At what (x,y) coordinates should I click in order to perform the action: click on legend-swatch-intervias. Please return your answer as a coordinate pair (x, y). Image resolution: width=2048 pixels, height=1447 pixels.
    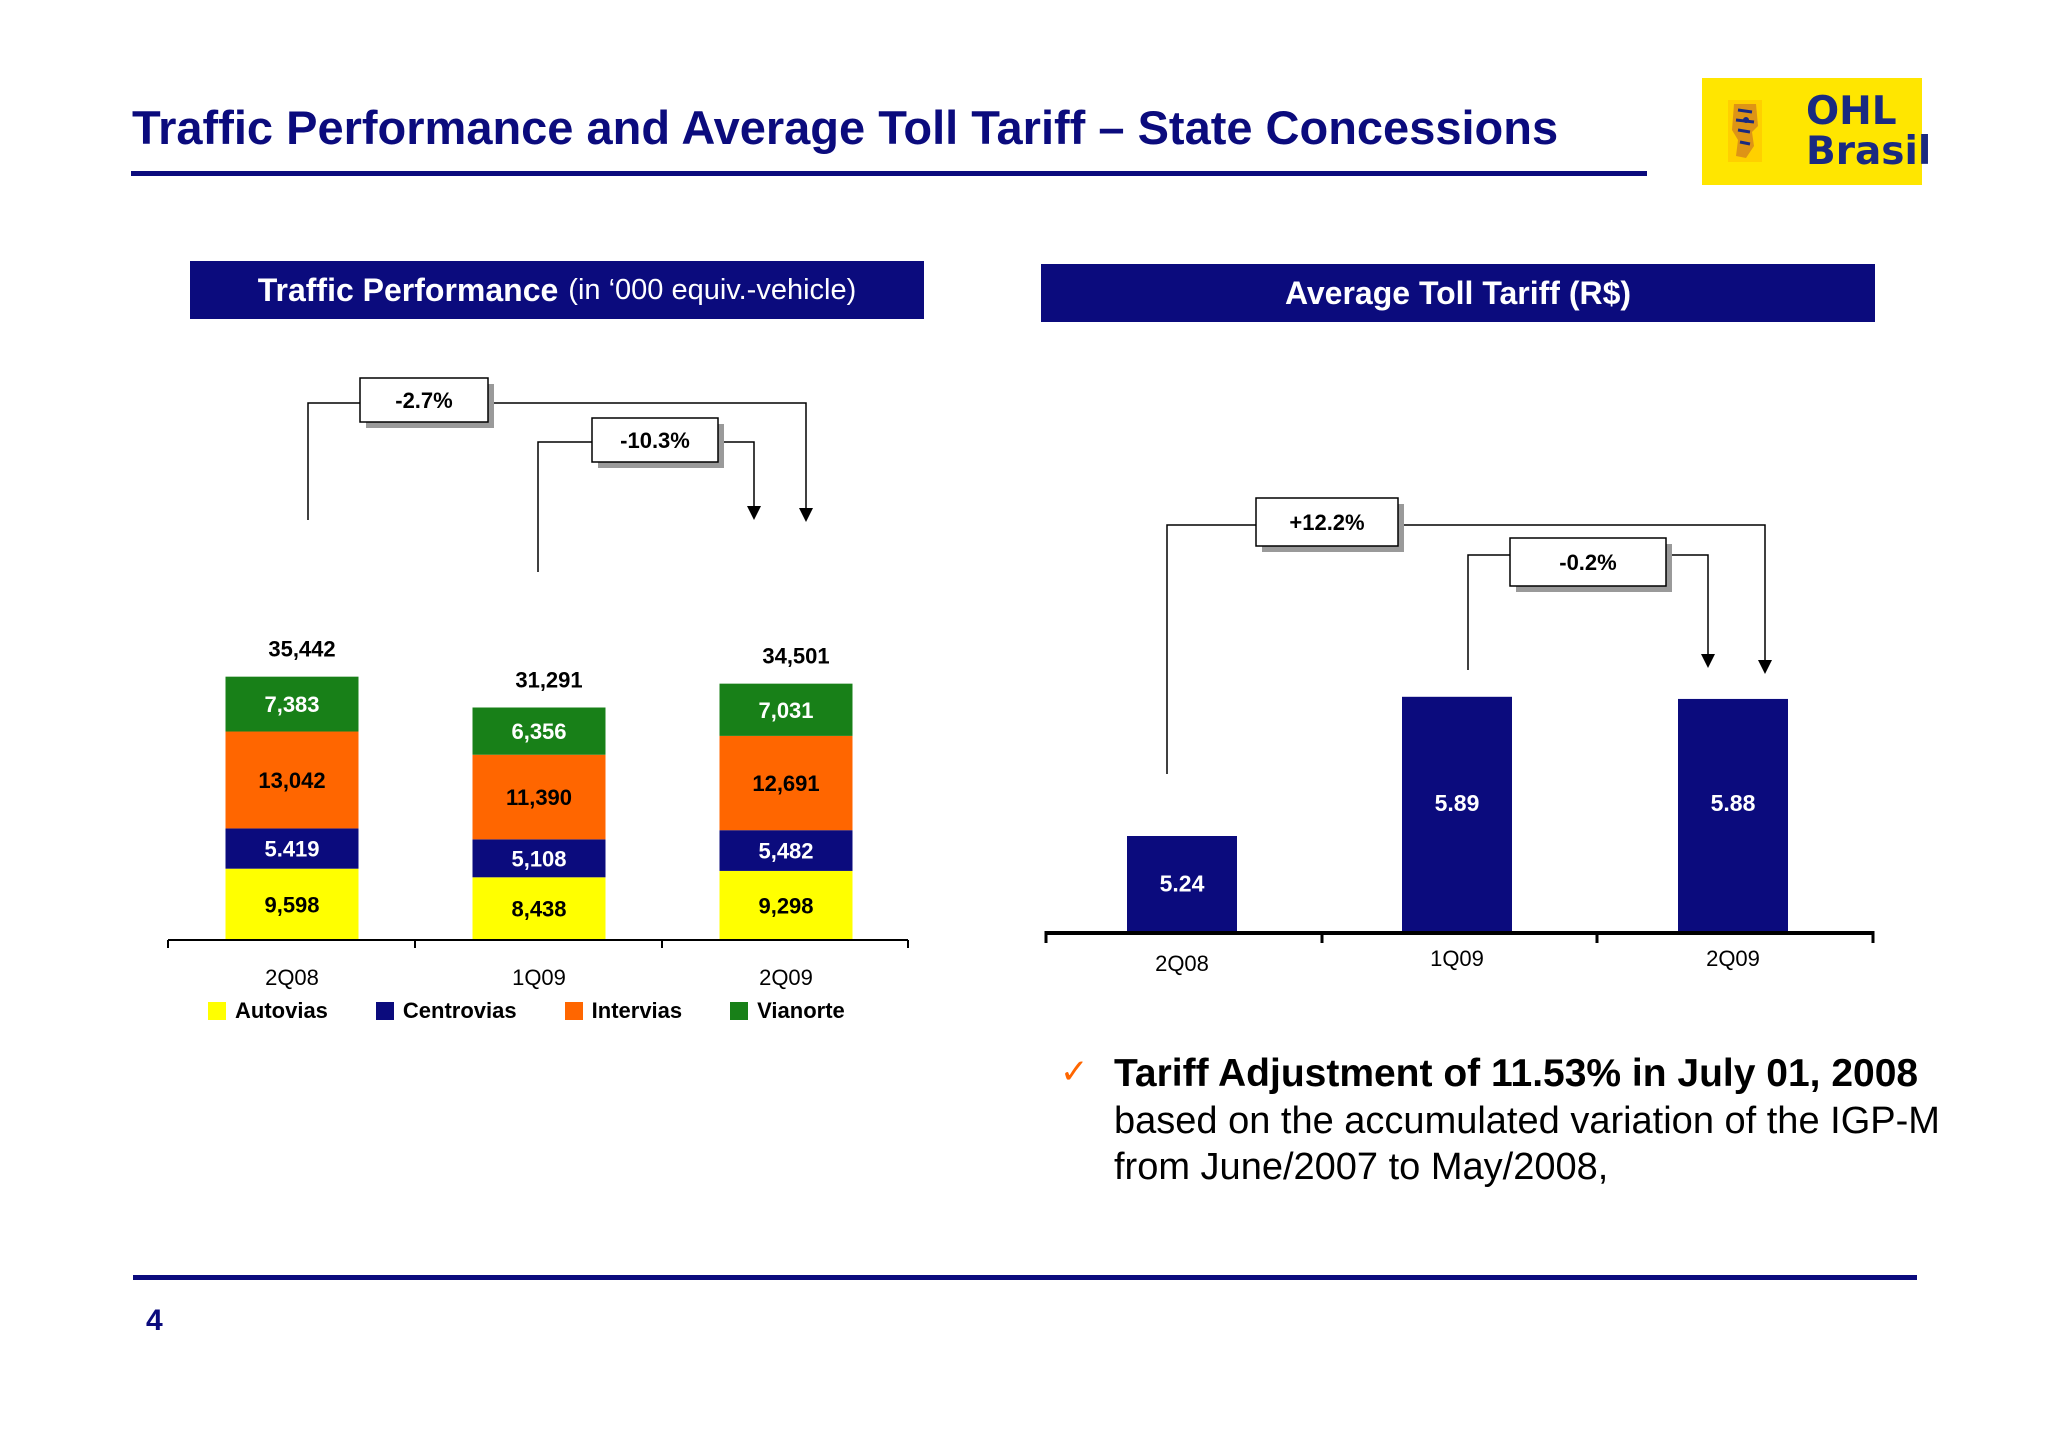
    Looking at the image, I should click on (573, 1011).